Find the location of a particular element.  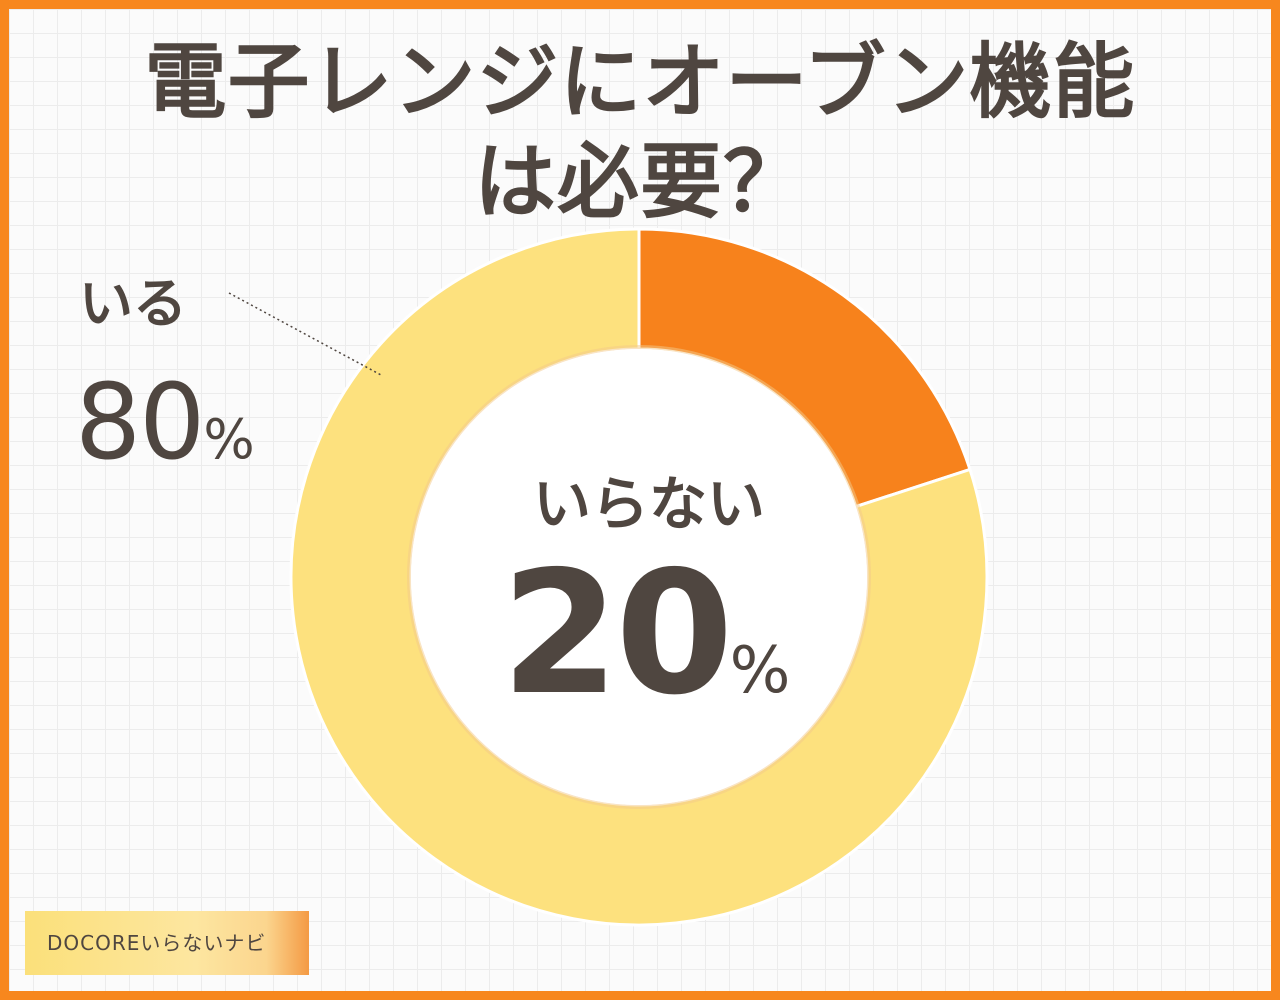

value-iranai-unit: % is located at coordinates (760, 671).